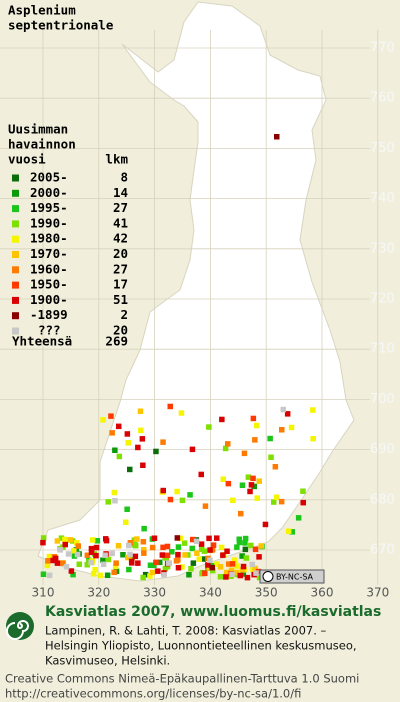 This screenshot has width=400, height=702. What do you see at coordinates (322, 593) in the screenshot?
I see `x-label: 360` at bounding box center [322, 593].